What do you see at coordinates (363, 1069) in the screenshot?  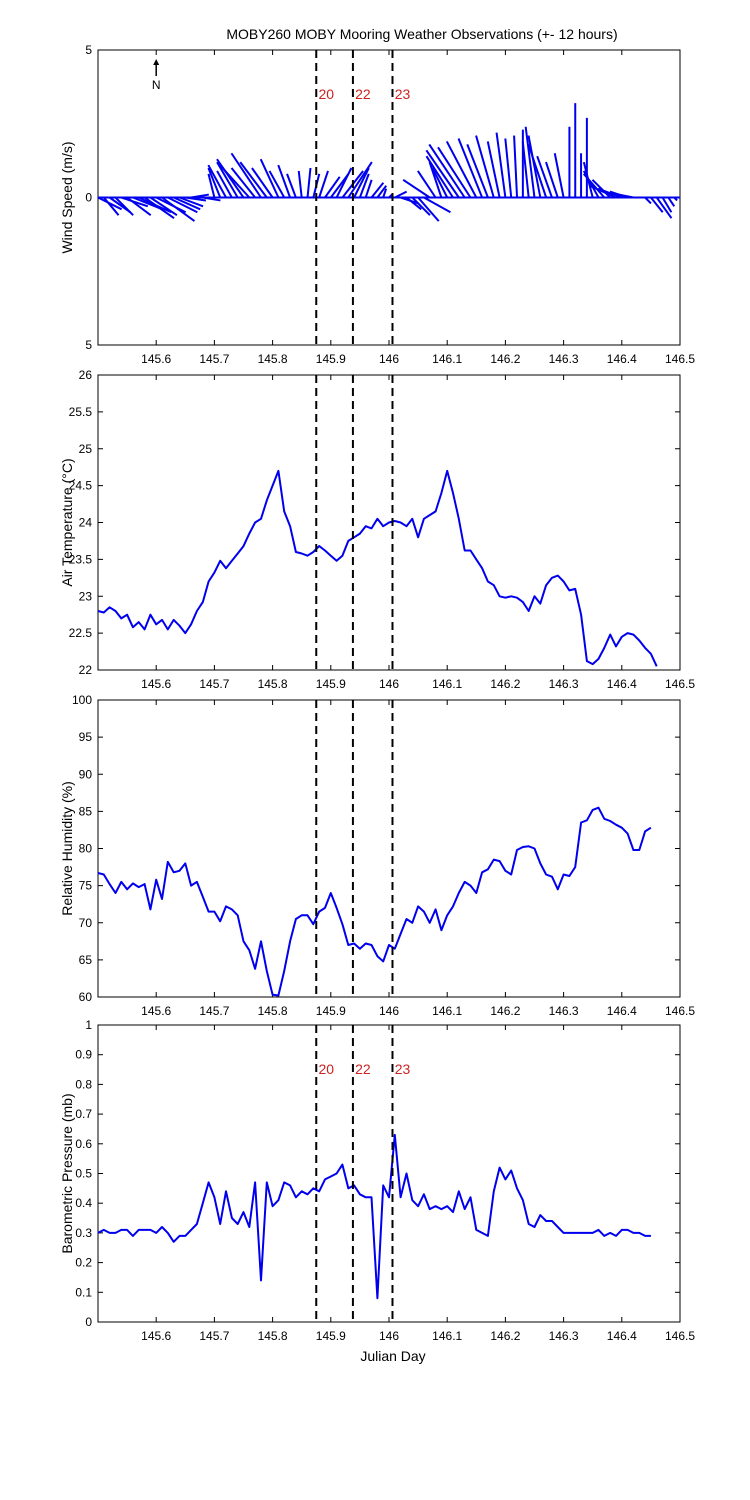 I see `marker-label-22: 22` at bounding box center [363, 1069].